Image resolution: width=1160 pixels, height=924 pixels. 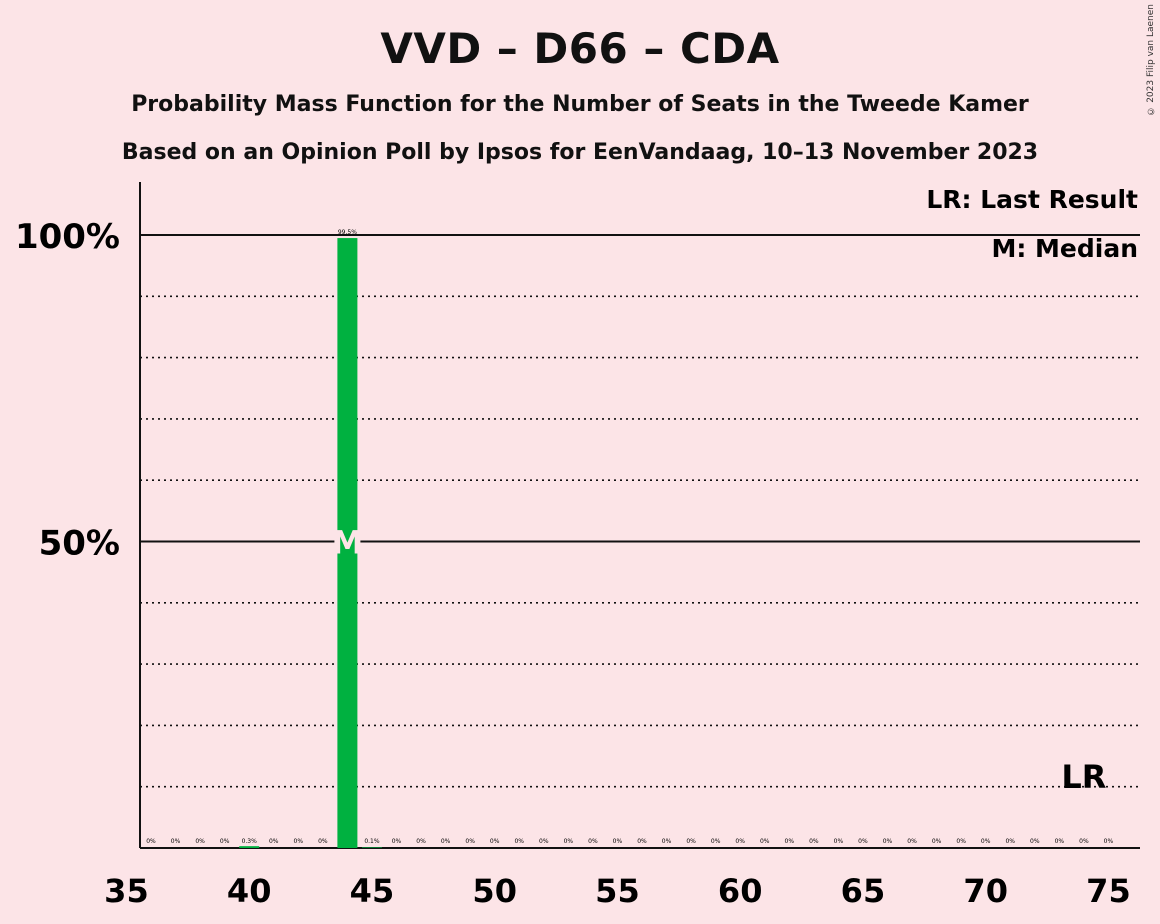 What do you see at coordinates (839, 841) in the screenshot?
I see `data-label-64: 0%` at bounding box center [839, 841].